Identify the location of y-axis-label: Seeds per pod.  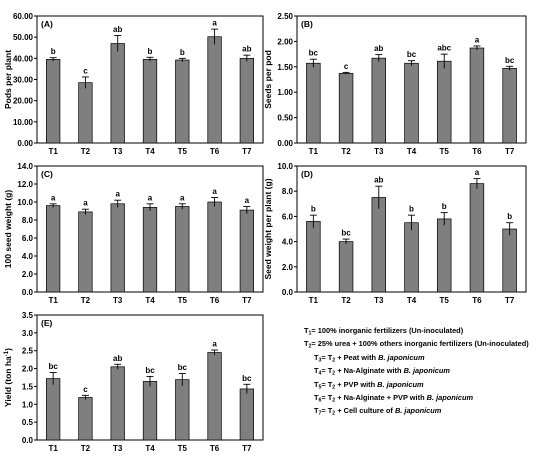
(268, 79).